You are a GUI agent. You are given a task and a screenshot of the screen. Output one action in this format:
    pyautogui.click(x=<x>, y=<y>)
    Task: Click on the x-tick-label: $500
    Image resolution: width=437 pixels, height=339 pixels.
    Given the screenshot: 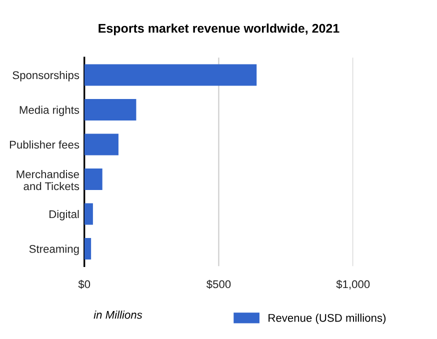 What is the action you would take?
    pyautogui.click(x=218, y=284)
    